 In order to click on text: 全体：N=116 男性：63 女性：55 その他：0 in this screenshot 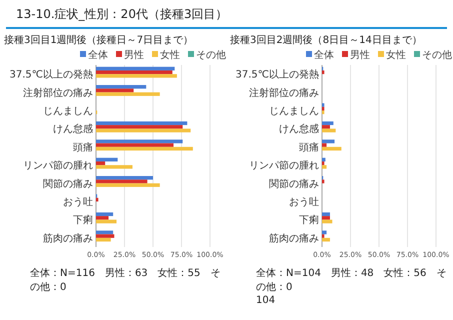, I will do `click(125, 280)`.